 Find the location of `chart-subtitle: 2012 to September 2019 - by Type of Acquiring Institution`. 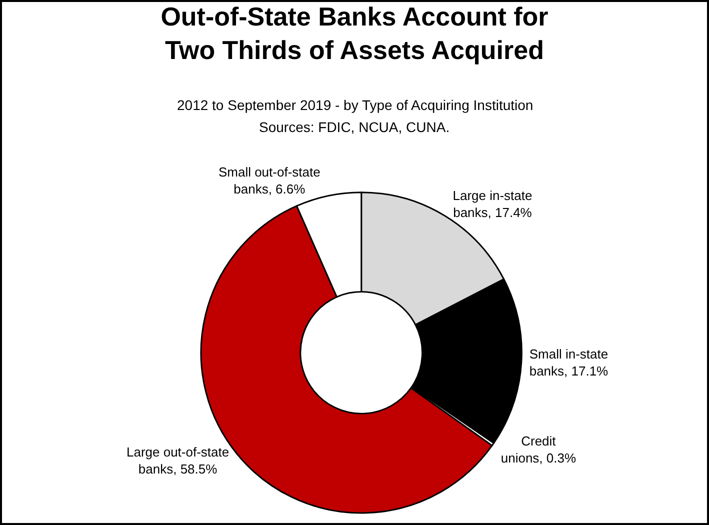

chart-subtitle: 2012 to September 2019 - by Type of Acquiring Institution is located at coordinates (355, 105).